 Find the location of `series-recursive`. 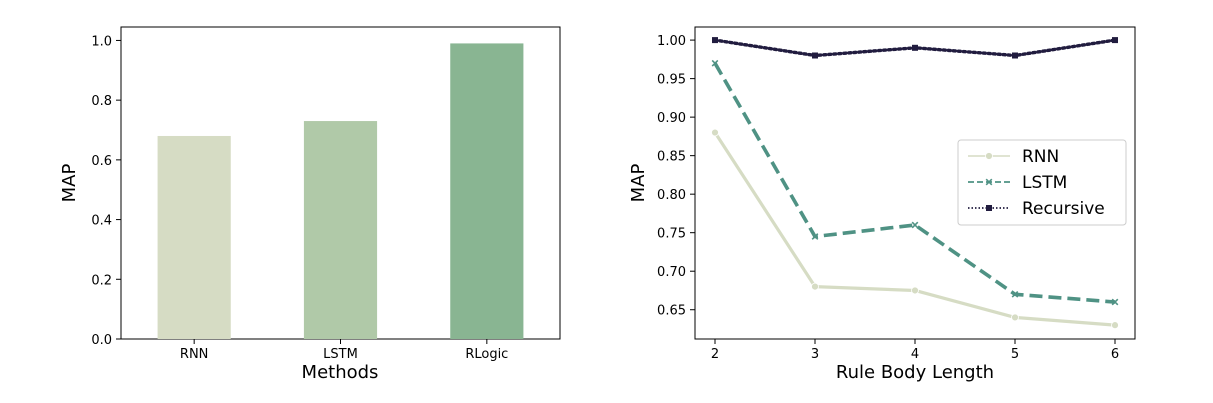

series-recursive is located at coordinates (915, 48).